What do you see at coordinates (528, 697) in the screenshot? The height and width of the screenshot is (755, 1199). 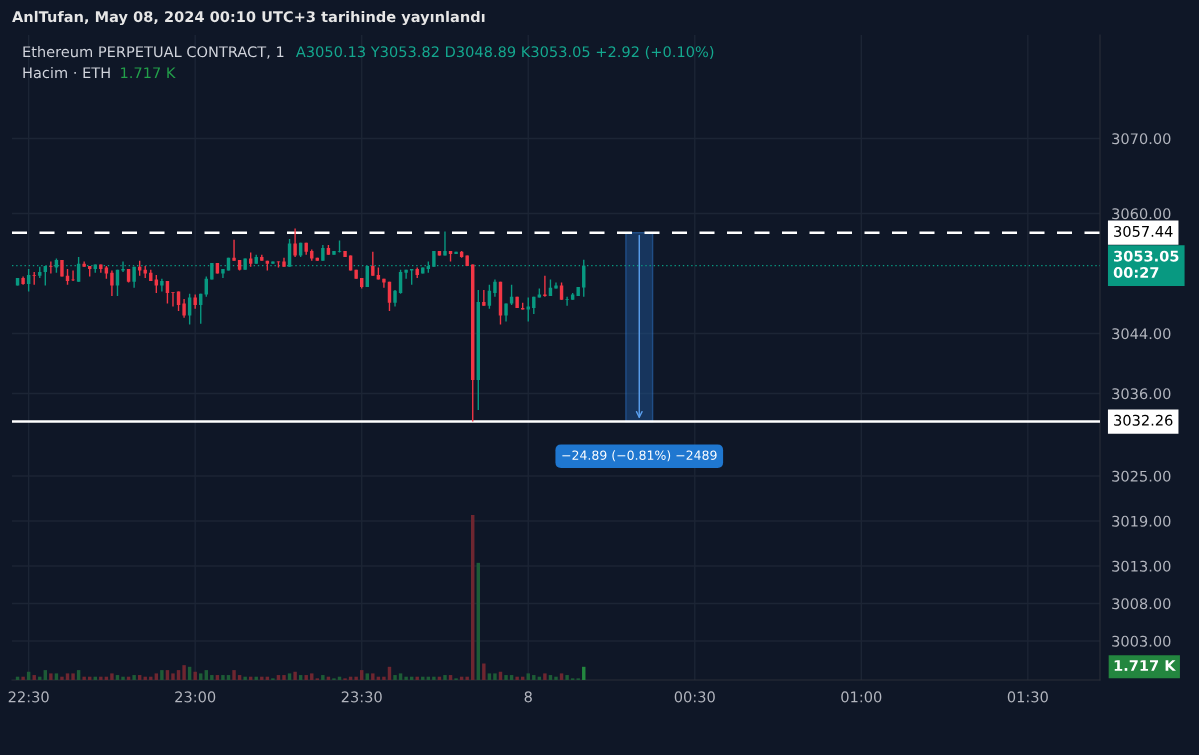 I see `x-tick-label: 8` at bounding box center [528, 697].